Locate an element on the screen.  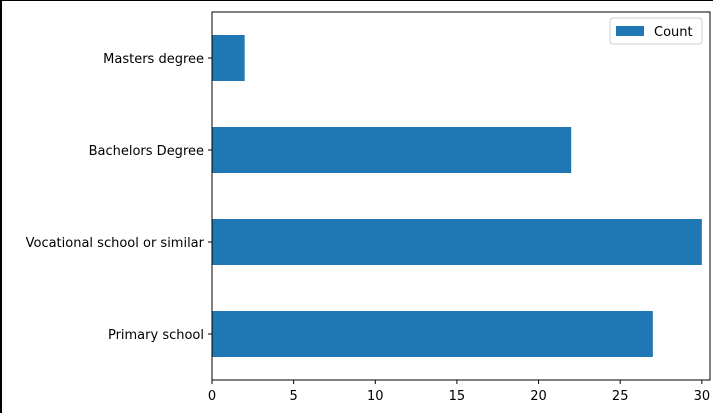
x-tick-label: 20 is located at coordinates (538, 396).